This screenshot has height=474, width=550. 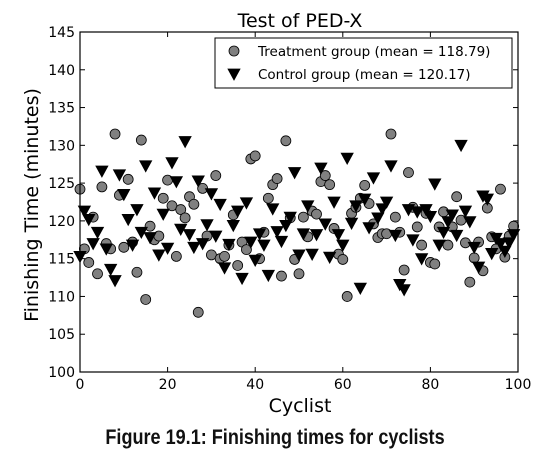 I want to click on y-tick-label: 110, so click(x=61, y=297).